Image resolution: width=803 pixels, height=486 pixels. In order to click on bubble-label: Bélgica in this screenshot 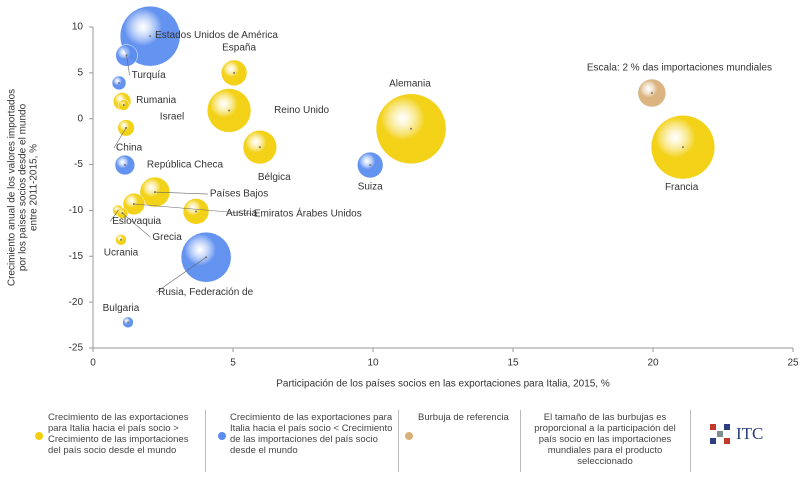, I will do `click(274, 177)`.